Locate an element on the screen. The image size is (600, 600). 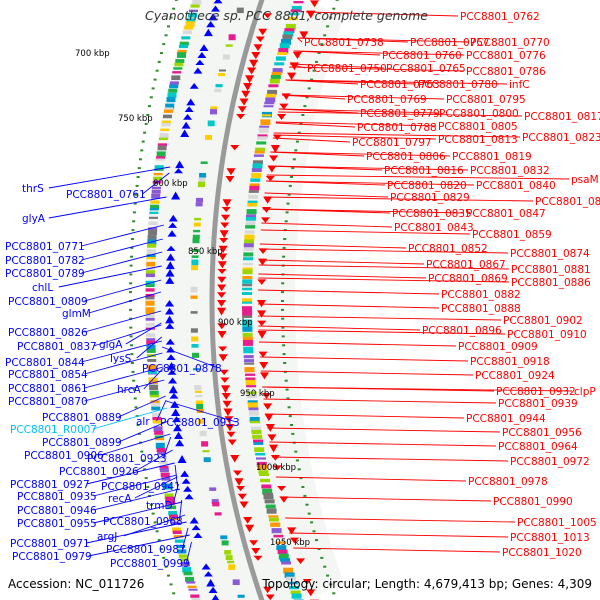
right-gene-label: PCC8801_0763 is located at coordinates (400, 85).